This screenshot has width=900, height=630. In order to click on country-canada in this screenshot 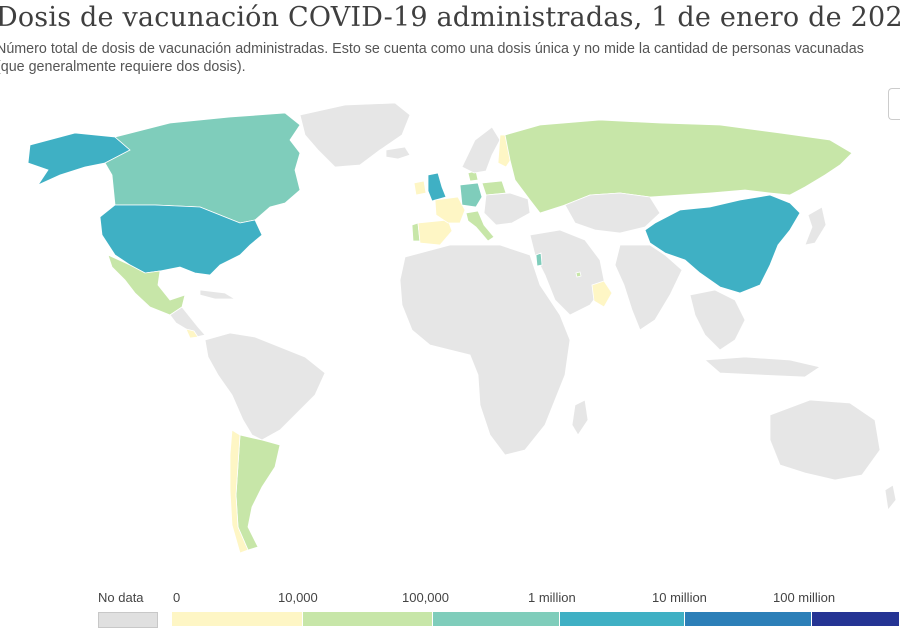, I will do `click(202, 168)`.